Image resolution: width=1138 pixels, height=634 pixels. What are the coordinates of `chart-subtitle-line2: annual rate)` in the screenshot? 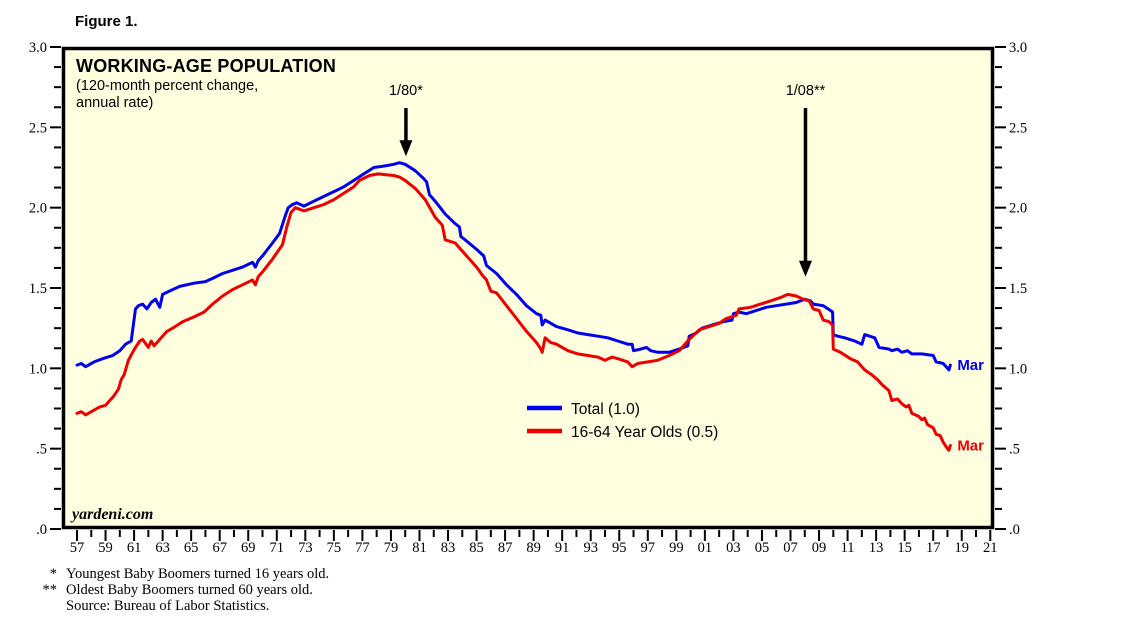 It's located at (114, 103).